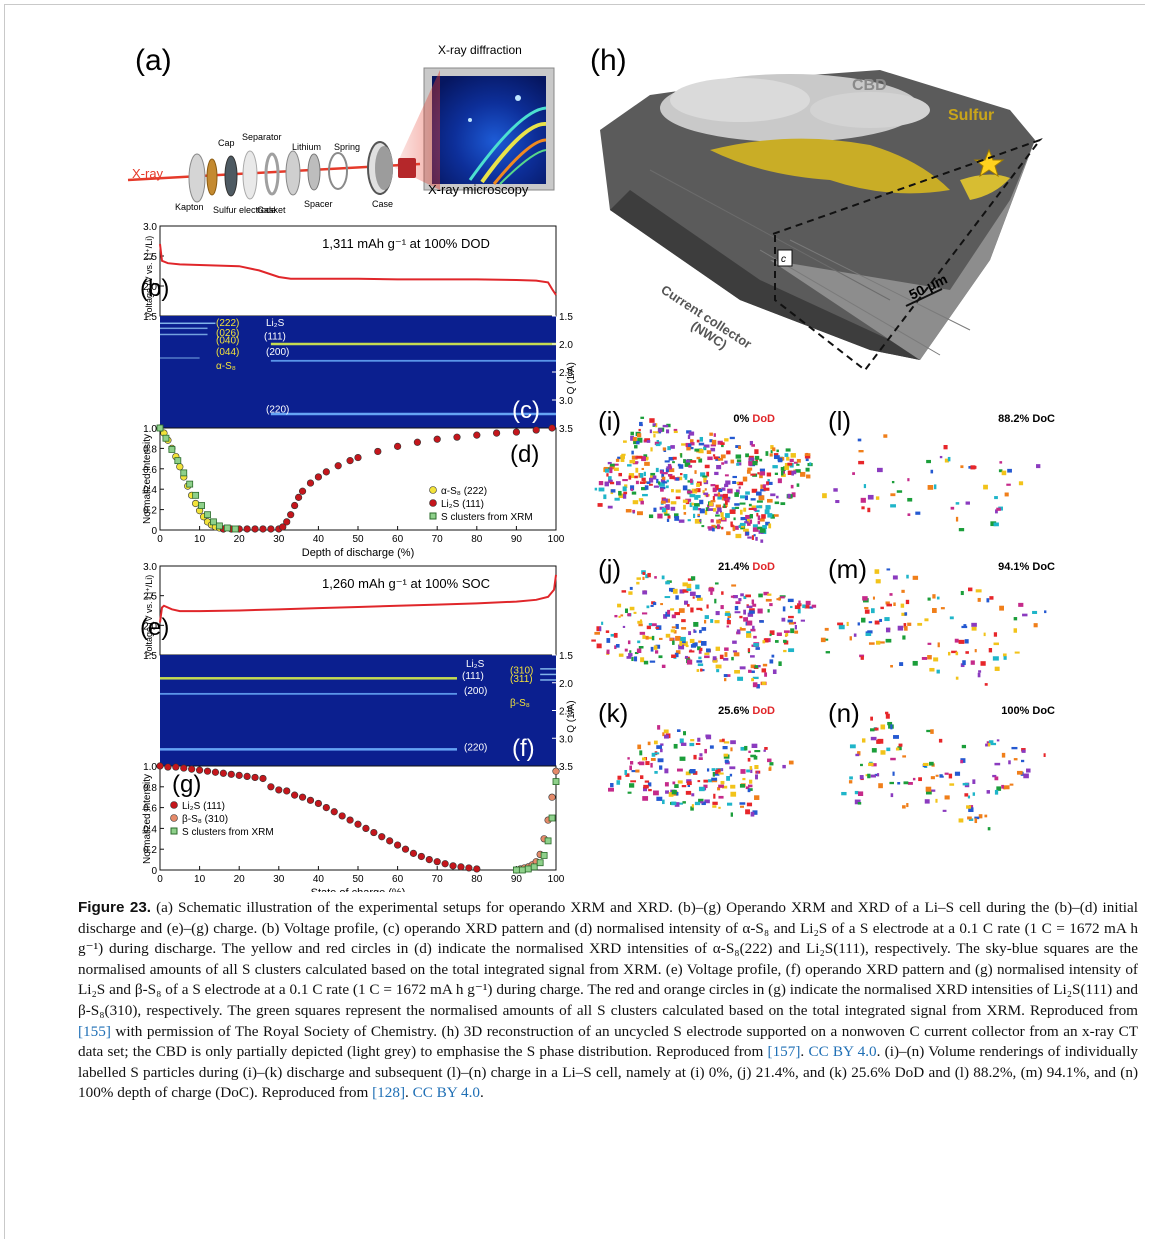  Describe the element at coordinates (389, 1093) in the screenshot. I see `ref-128-link: [128]` at that location.